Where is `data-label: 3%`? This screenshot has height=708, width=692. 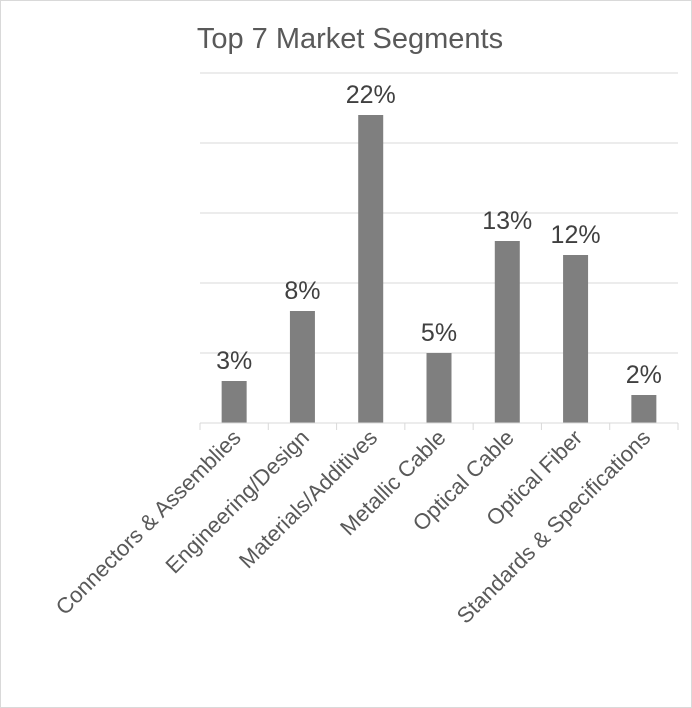 data-label: 3% is located at coordinates (234, 361).